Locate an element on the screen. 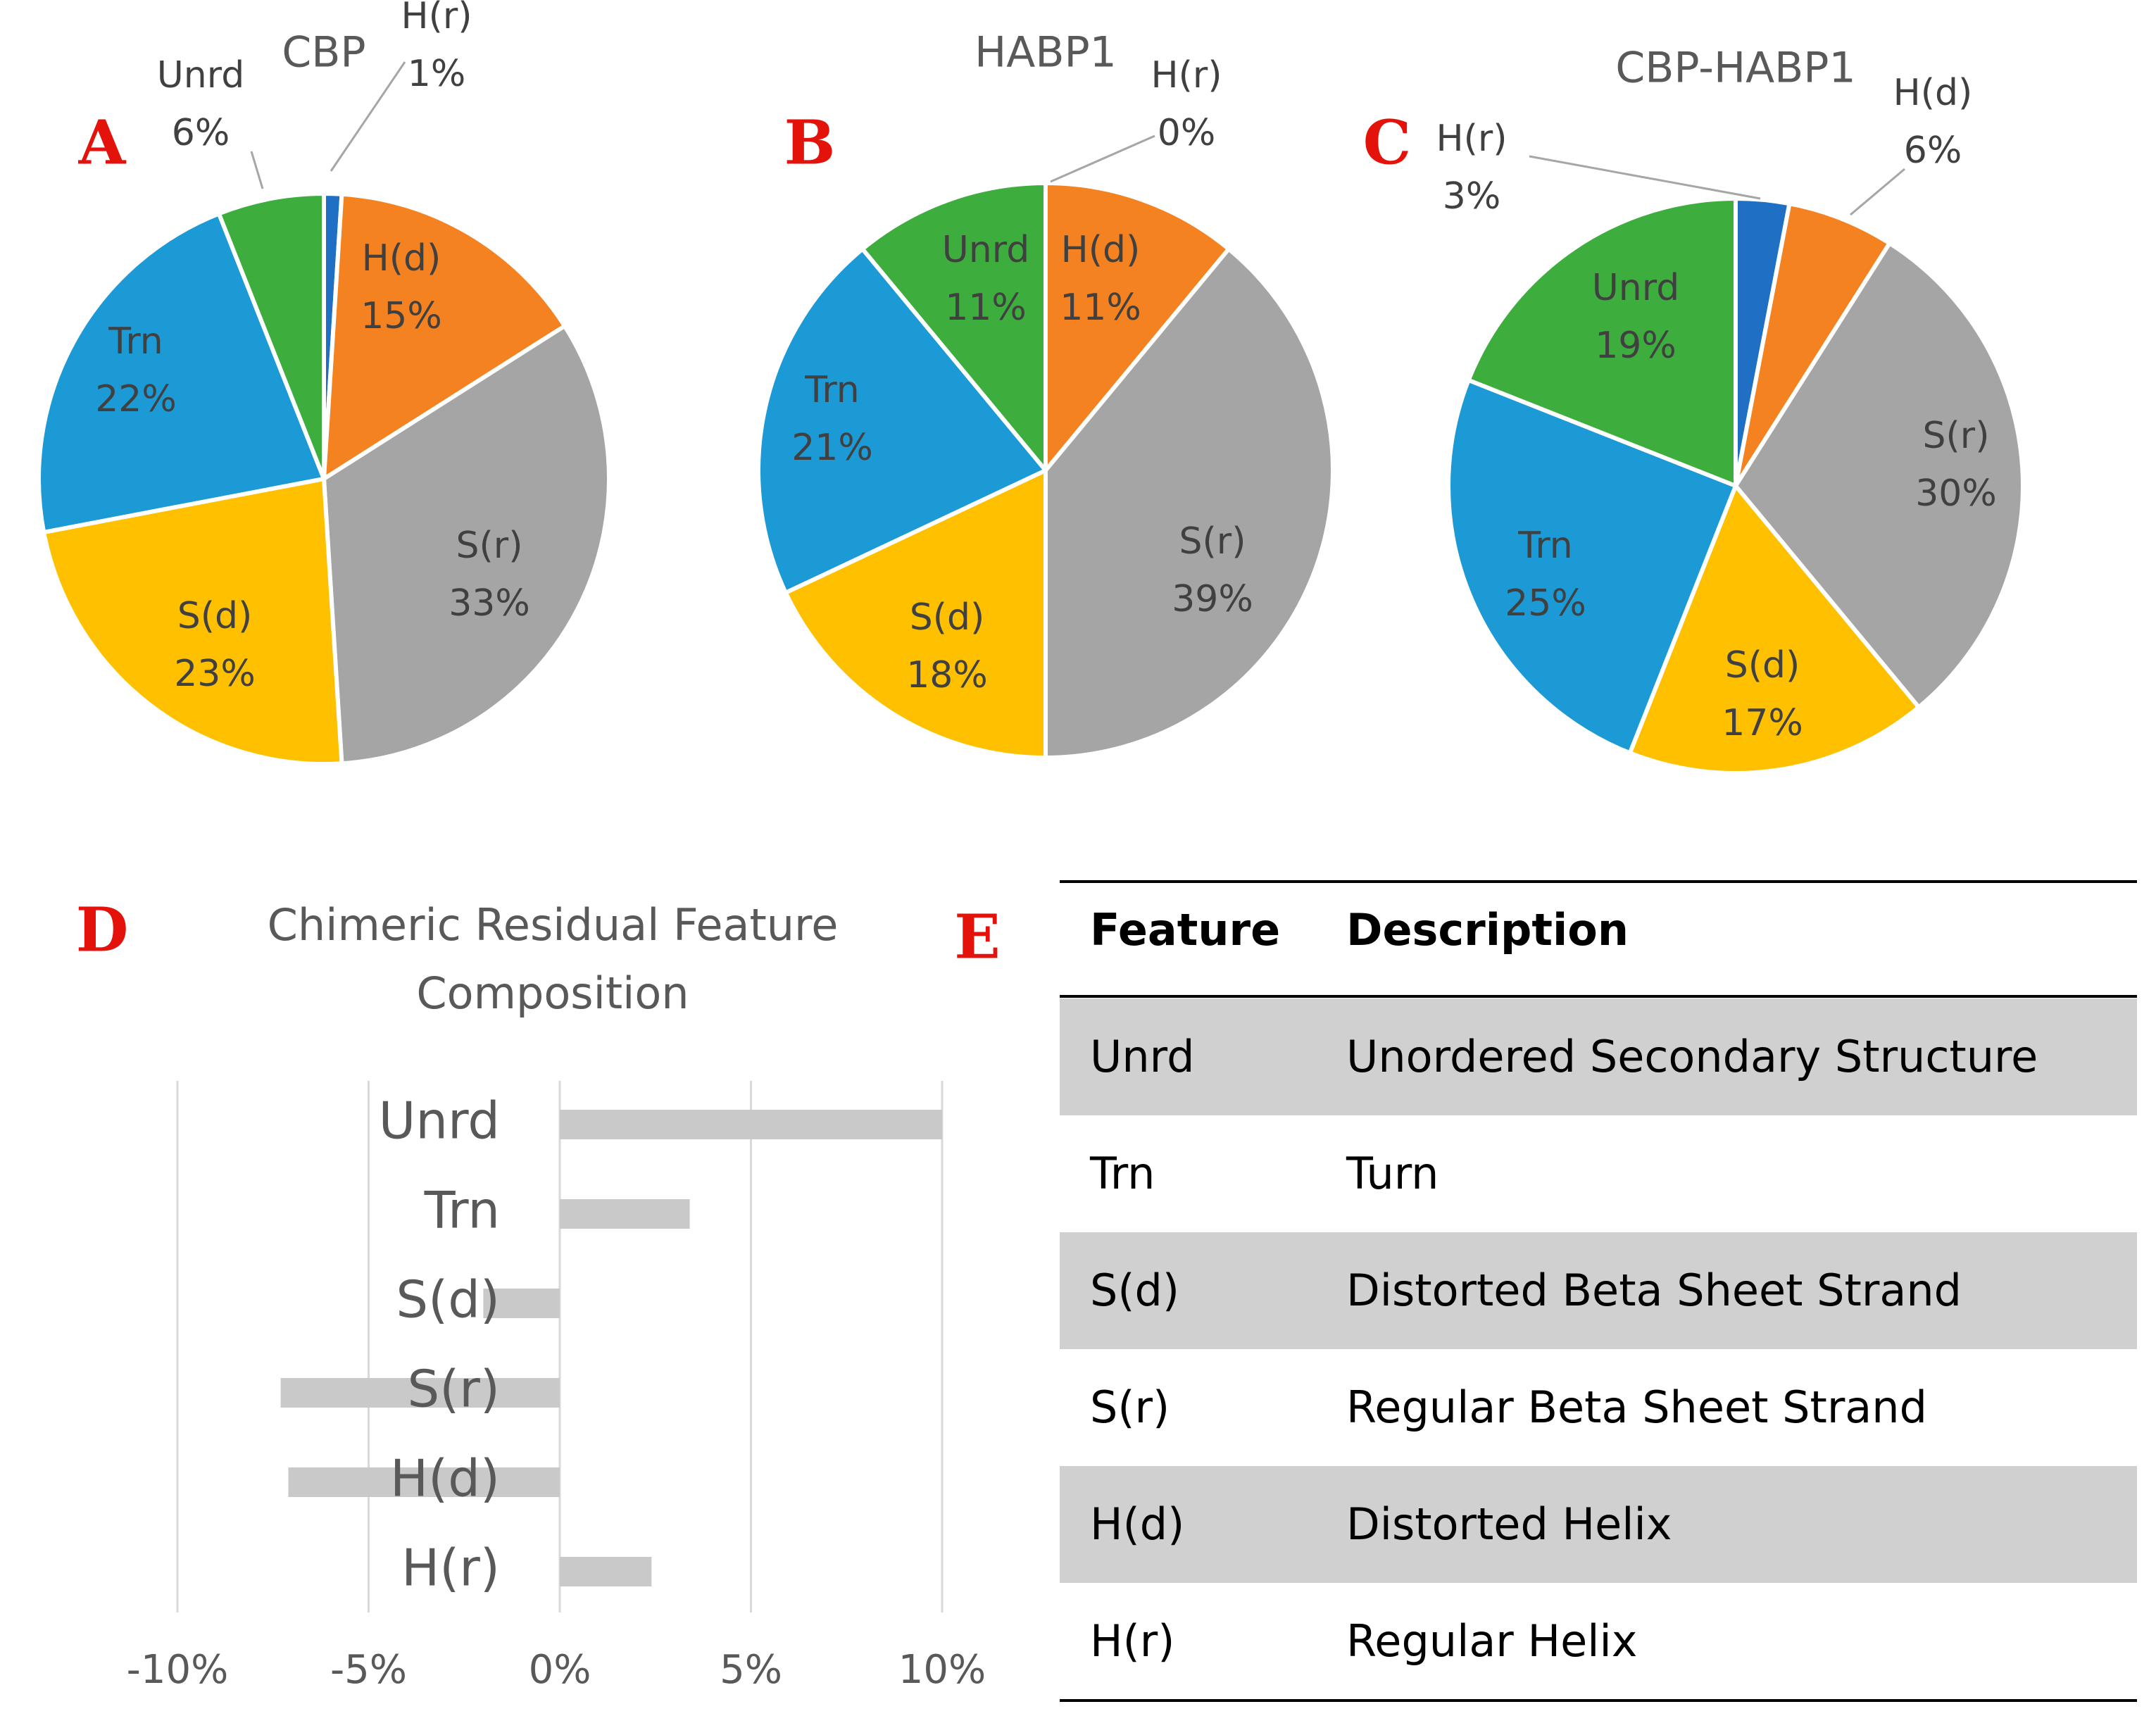 The width and height of the screenshot is (2156, 1716). pie-title: HABP1 is located at coordinates (1045, 52).